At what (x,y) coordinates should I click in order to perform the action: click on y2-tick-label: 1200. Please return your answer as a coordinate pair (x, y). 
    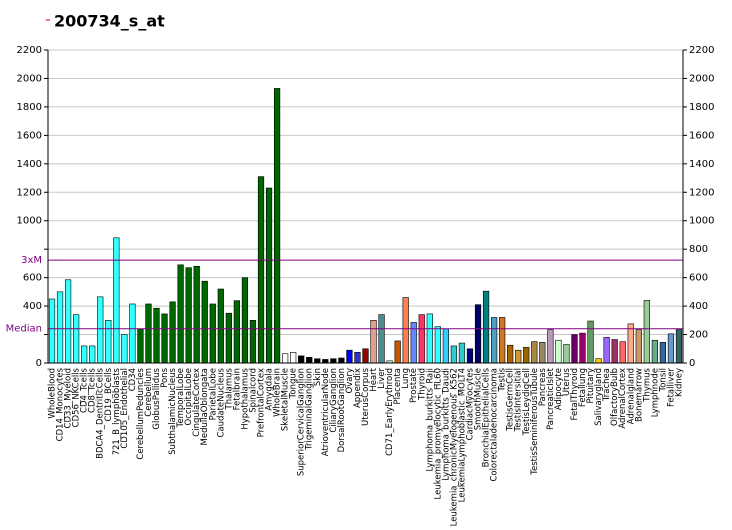
    Looking at the image, I should click on (701, 192).